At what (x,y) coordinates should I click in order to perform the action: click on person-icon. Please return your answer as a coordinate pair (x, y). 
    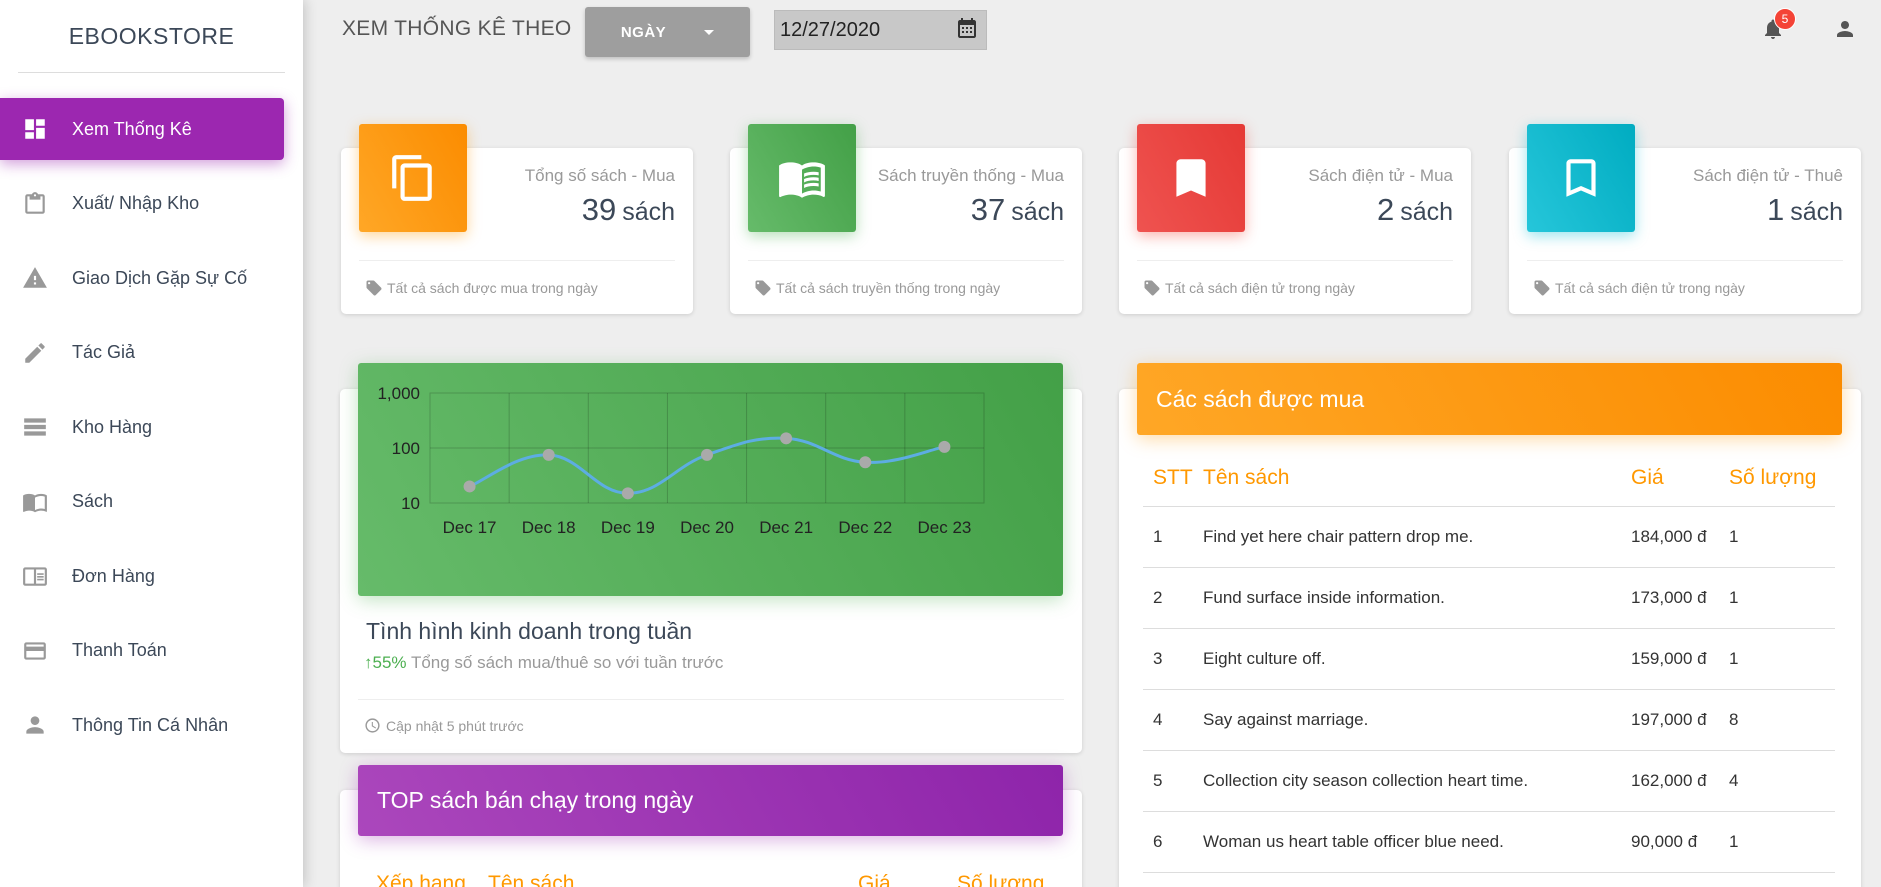
    Looking at the image, I should click on (1845, 29).